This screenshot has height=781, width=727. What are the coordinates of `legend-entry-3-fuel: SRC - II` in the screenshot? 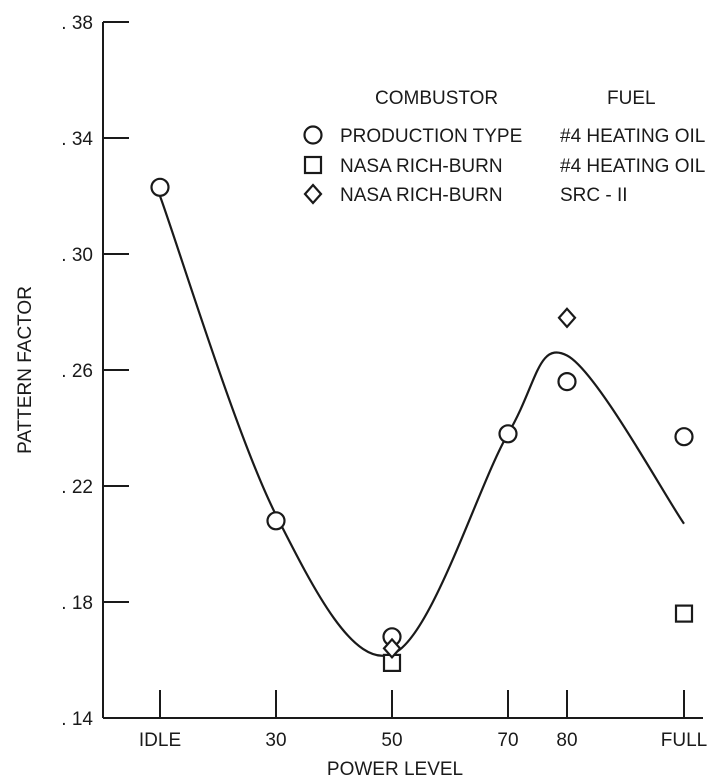 It's located at (594, 195).